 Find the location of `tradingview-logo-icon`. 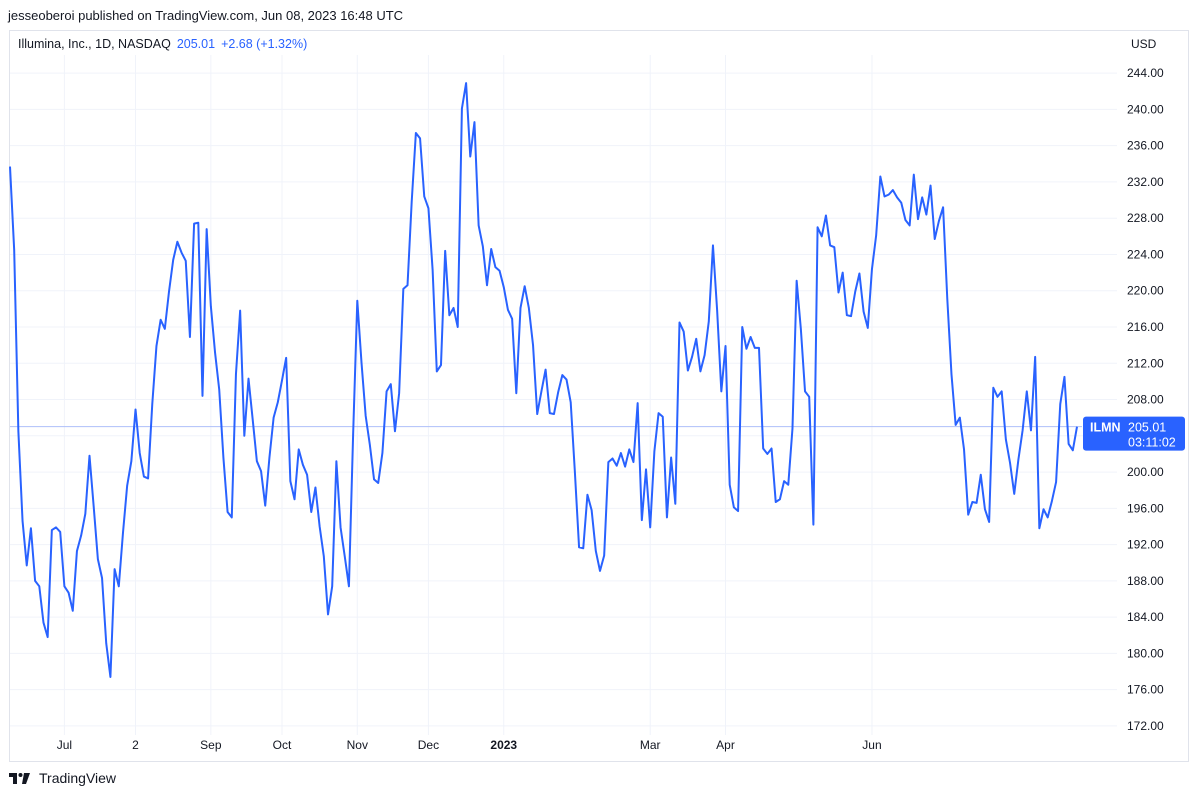

tradingview-logo-icon is located at coordinates (21, 778).